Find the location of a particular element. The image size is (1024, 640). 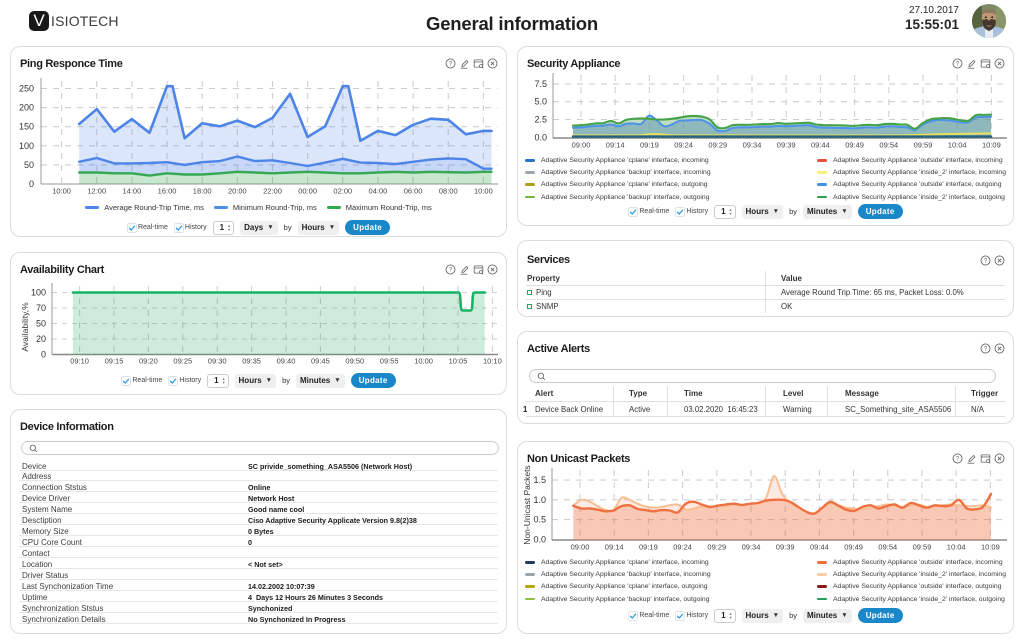

svg-text: 1.5 is located at coordinates (539, 480).